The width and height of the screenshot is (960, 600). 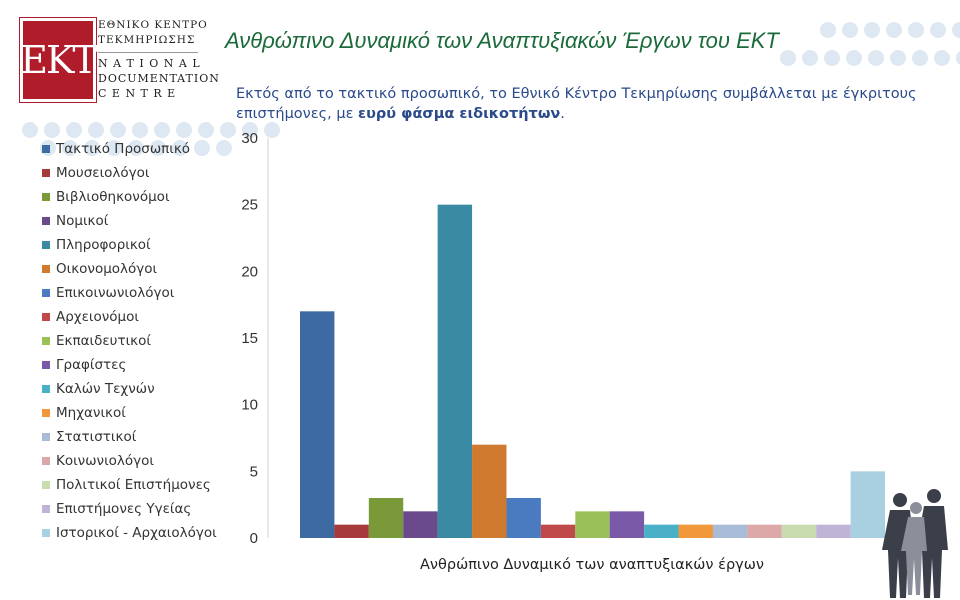 I want to click on legend-item: Εκπαιδευτικοί, so click(x=142, y=341).